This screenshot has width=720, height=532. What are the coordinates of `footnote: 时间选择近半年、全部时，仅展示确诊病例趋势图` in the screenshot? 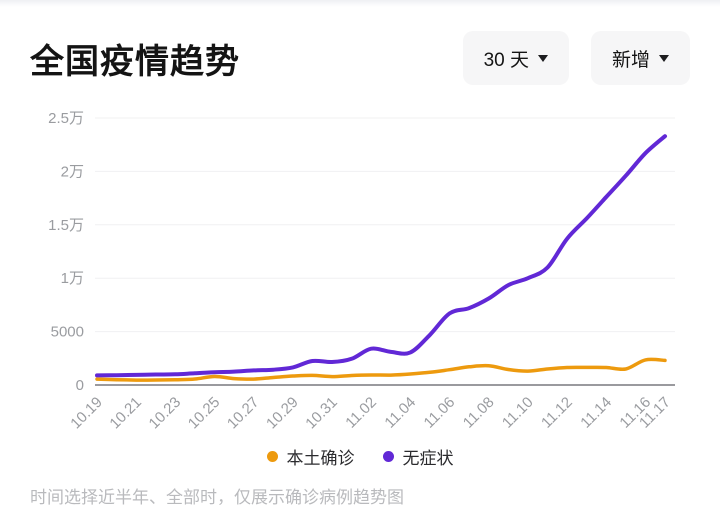 It's located at (217, 497).